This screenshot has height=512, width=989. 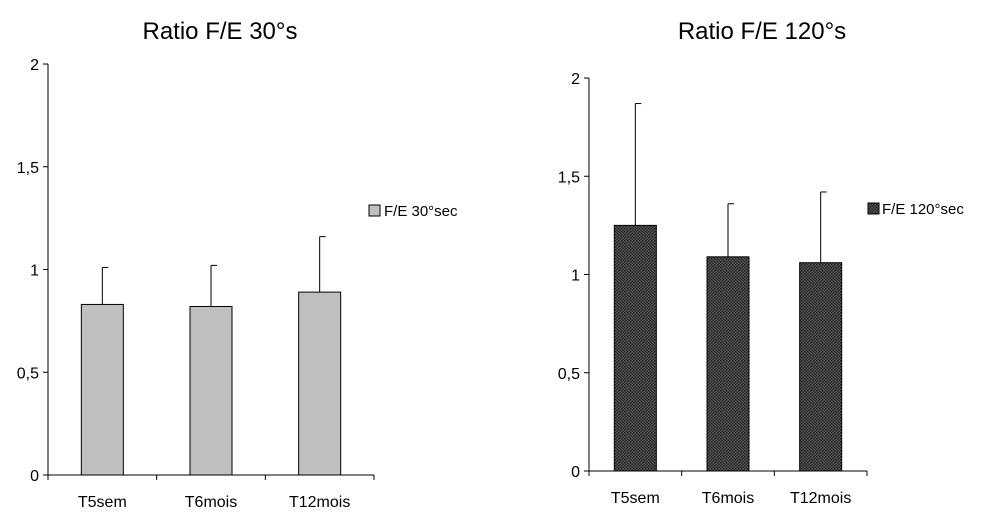 I want to click on chart-title: Ratio F/E 120°s, so click(x=762, y=31).